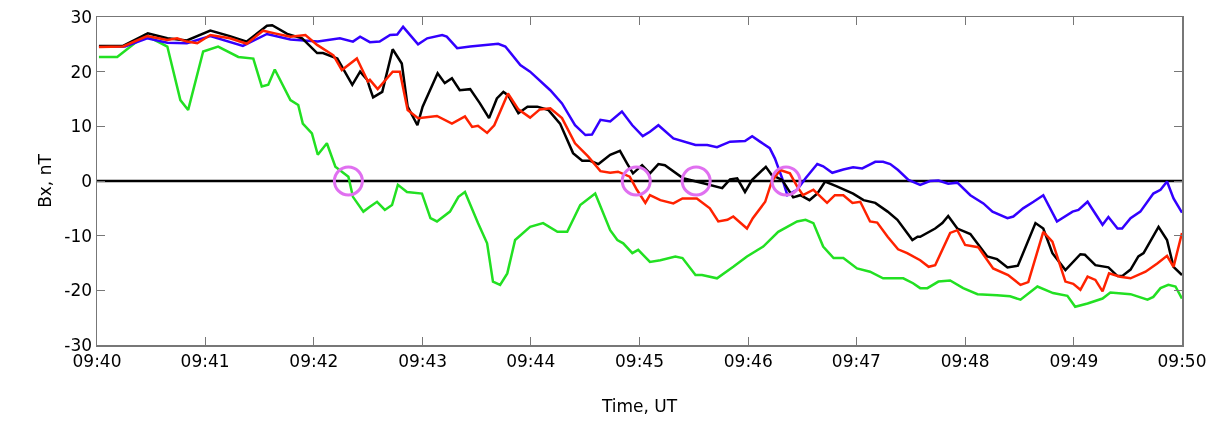 This screenshot has height=428, width=1227. Describe the element at coordinates (531, 360) in the screenshot. I see `x-tick-label: 09:44` at that location.